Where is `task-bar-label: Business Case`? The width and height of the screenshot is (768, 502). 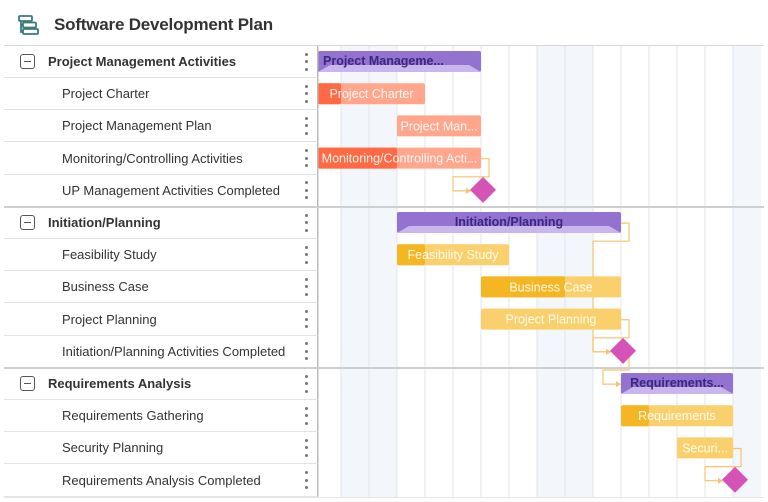
task-bar-label: Business Case is located at coordinates (550, 287).